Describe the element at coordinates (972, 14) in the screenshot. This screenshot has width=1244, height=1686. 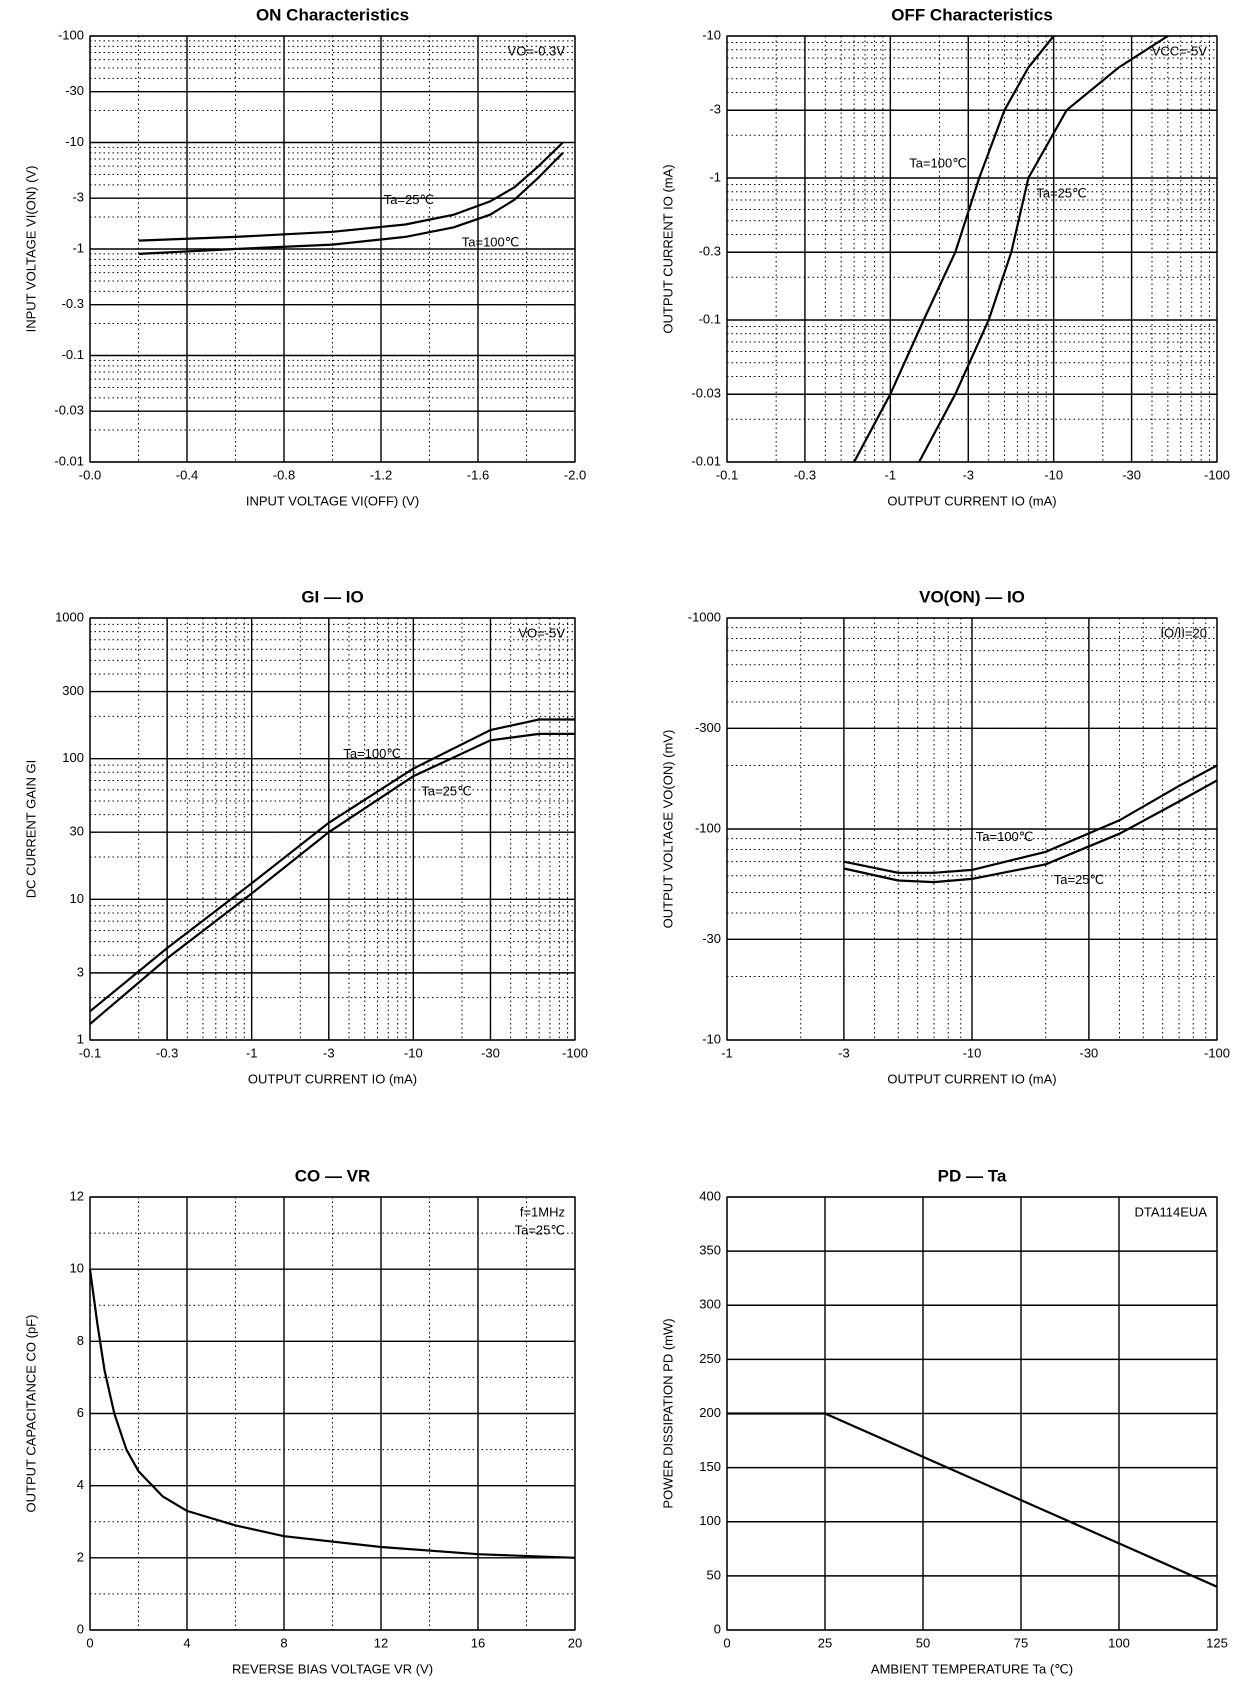
I see `chart-title: OFF Characteristics` at that location.